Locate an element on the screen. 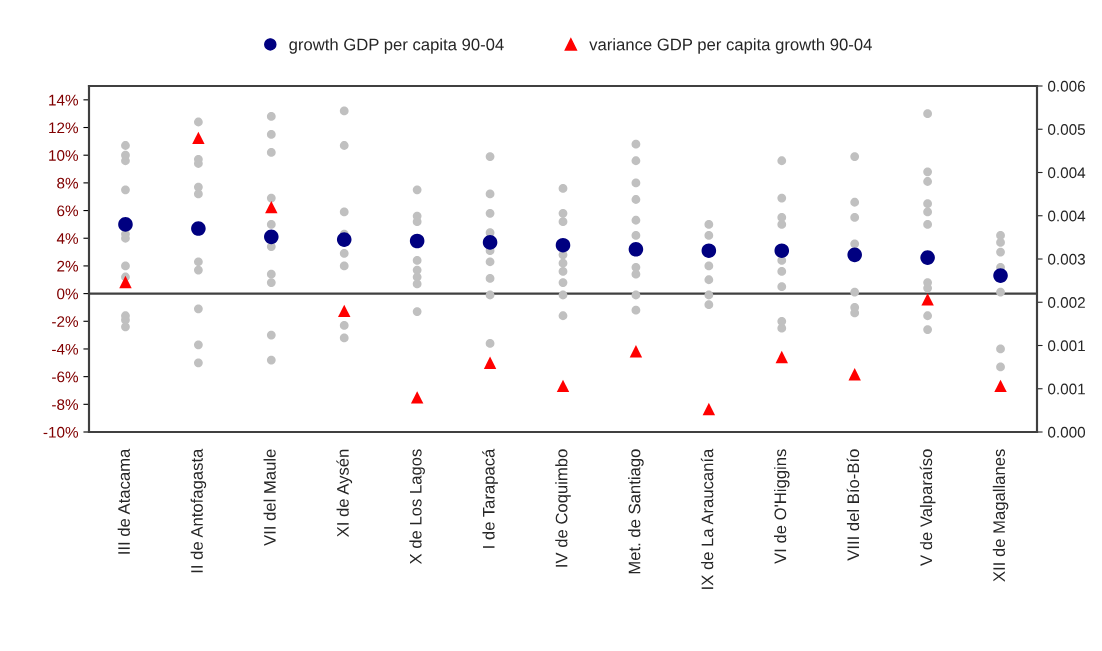 The image size is (1102, 651). y2-tick-label: 0.000 is located at coordinates (1067, 432).